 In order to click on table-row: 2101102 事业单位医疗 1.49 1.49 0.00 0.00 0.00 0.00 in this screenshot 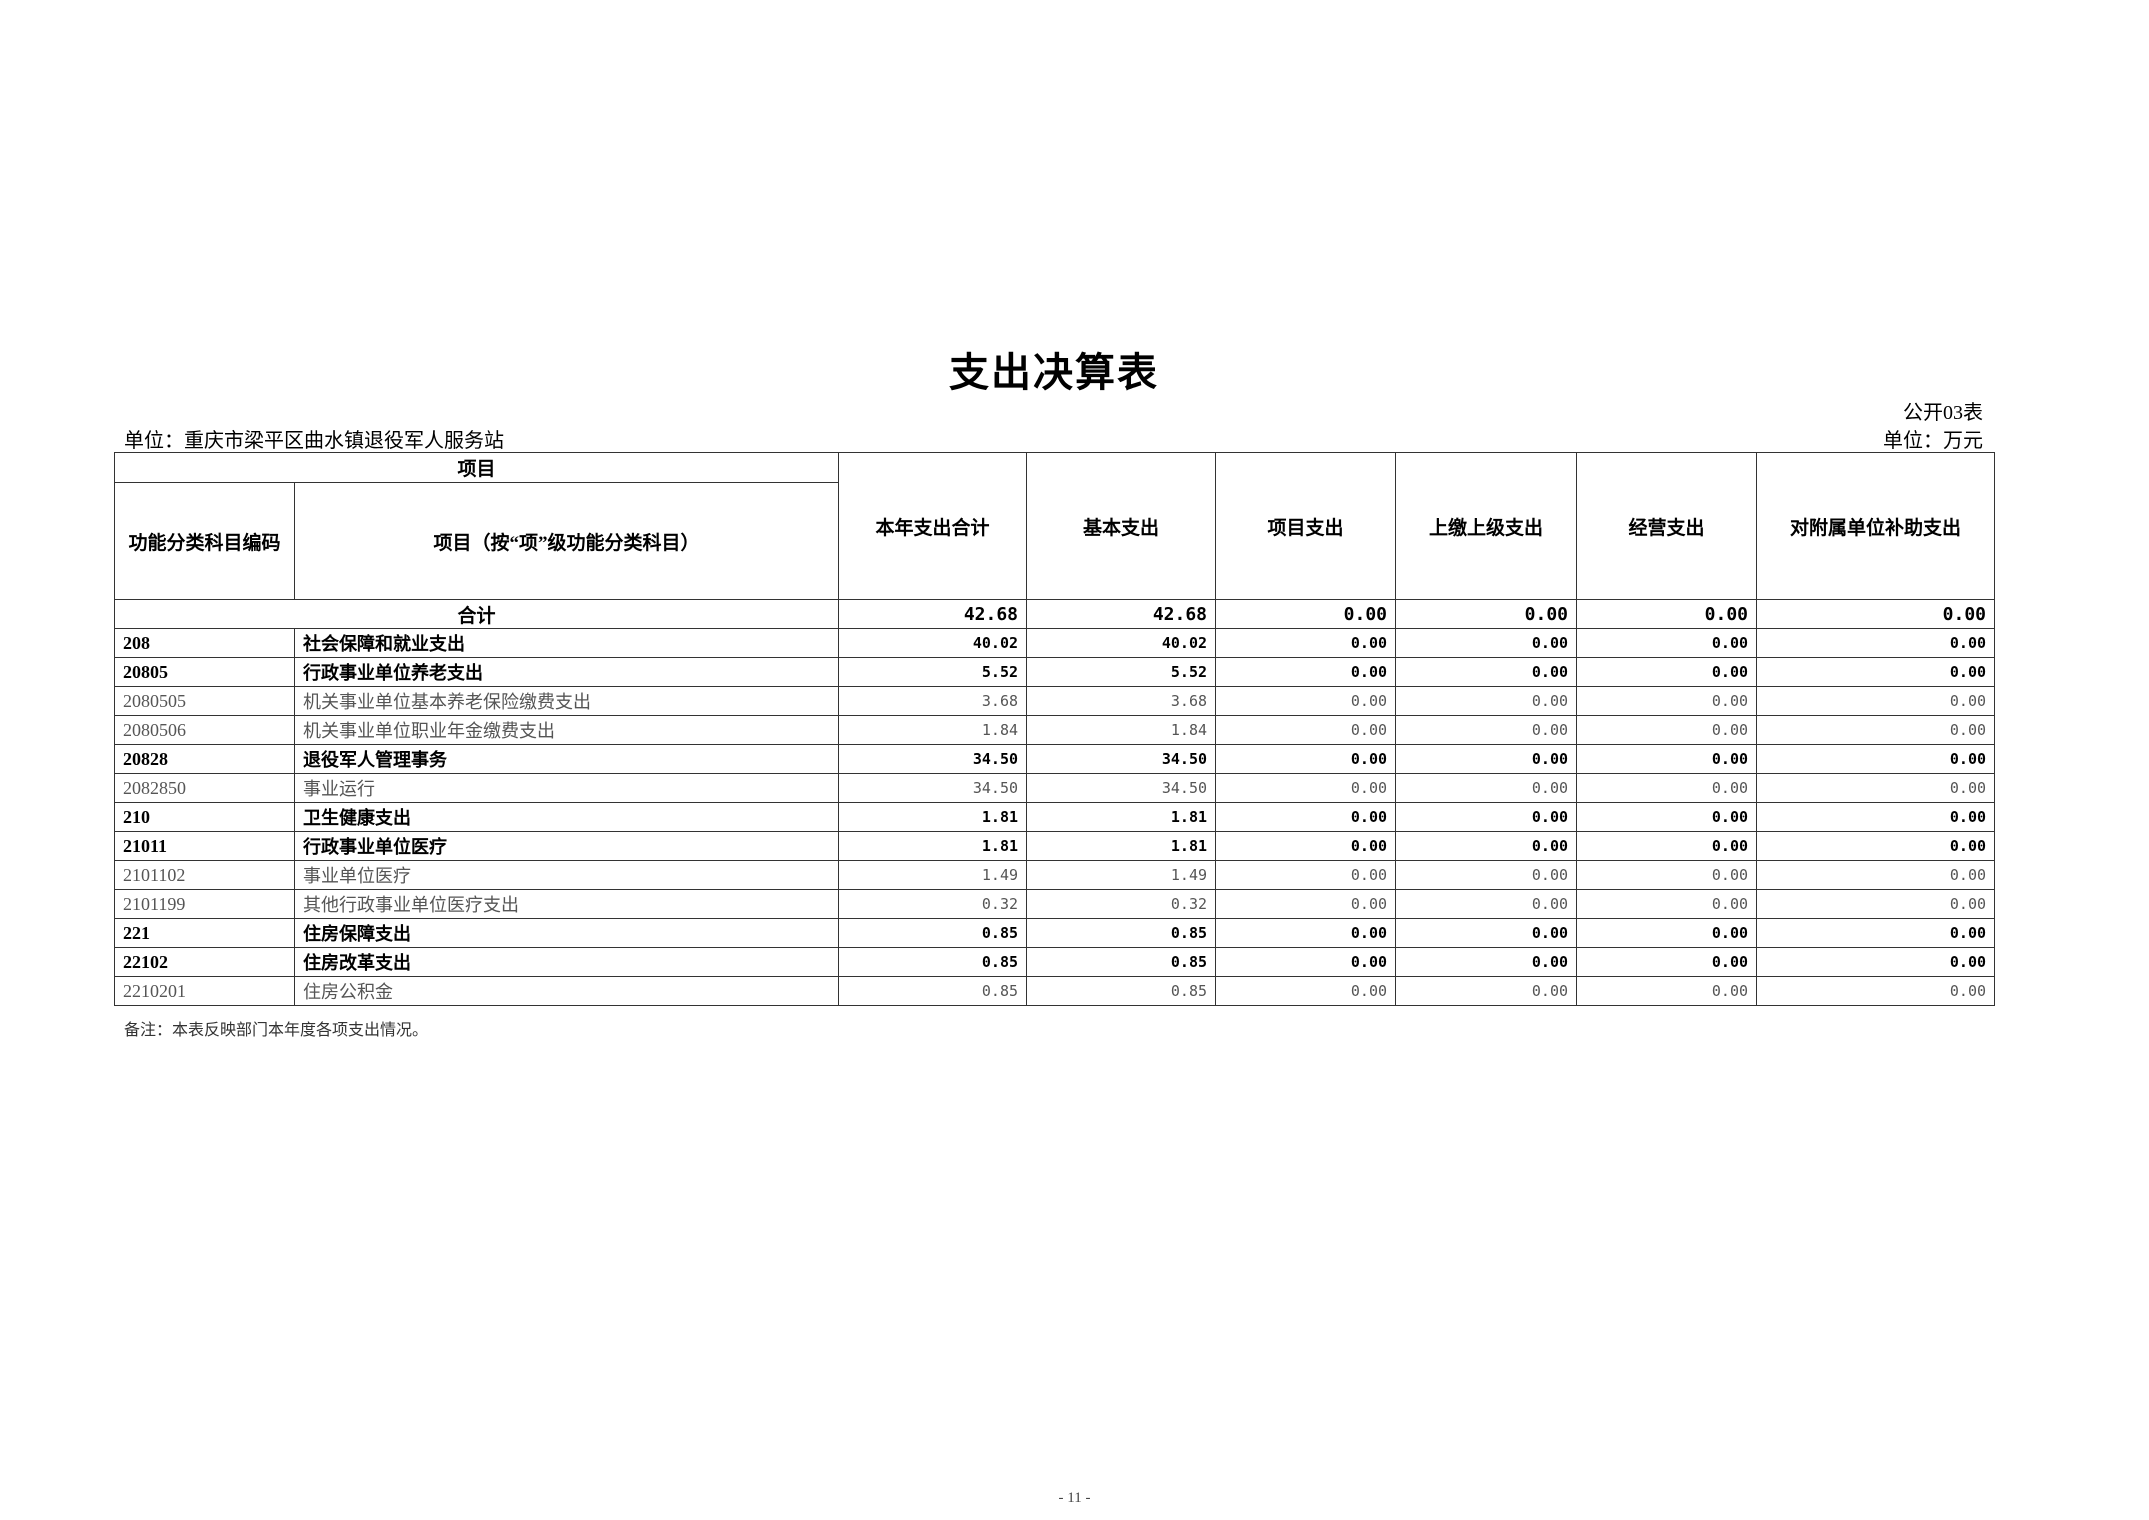, I will do `click(1055, 875)`.